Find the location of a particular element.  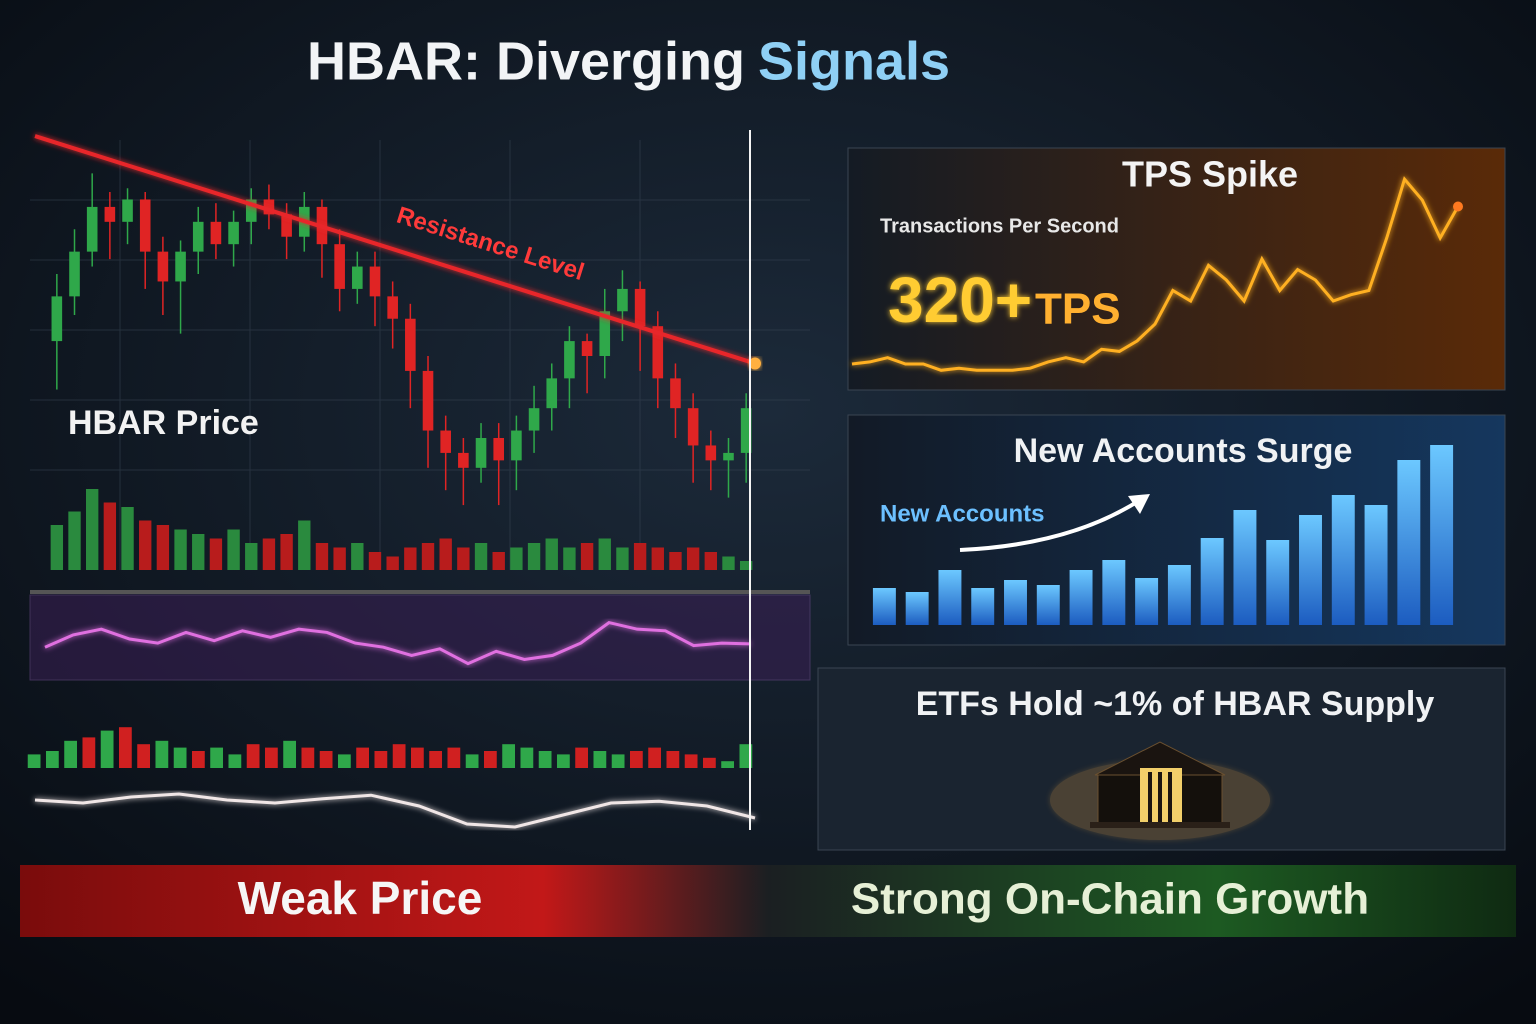

title-accent: Signals is located at coordinates (854, 61).